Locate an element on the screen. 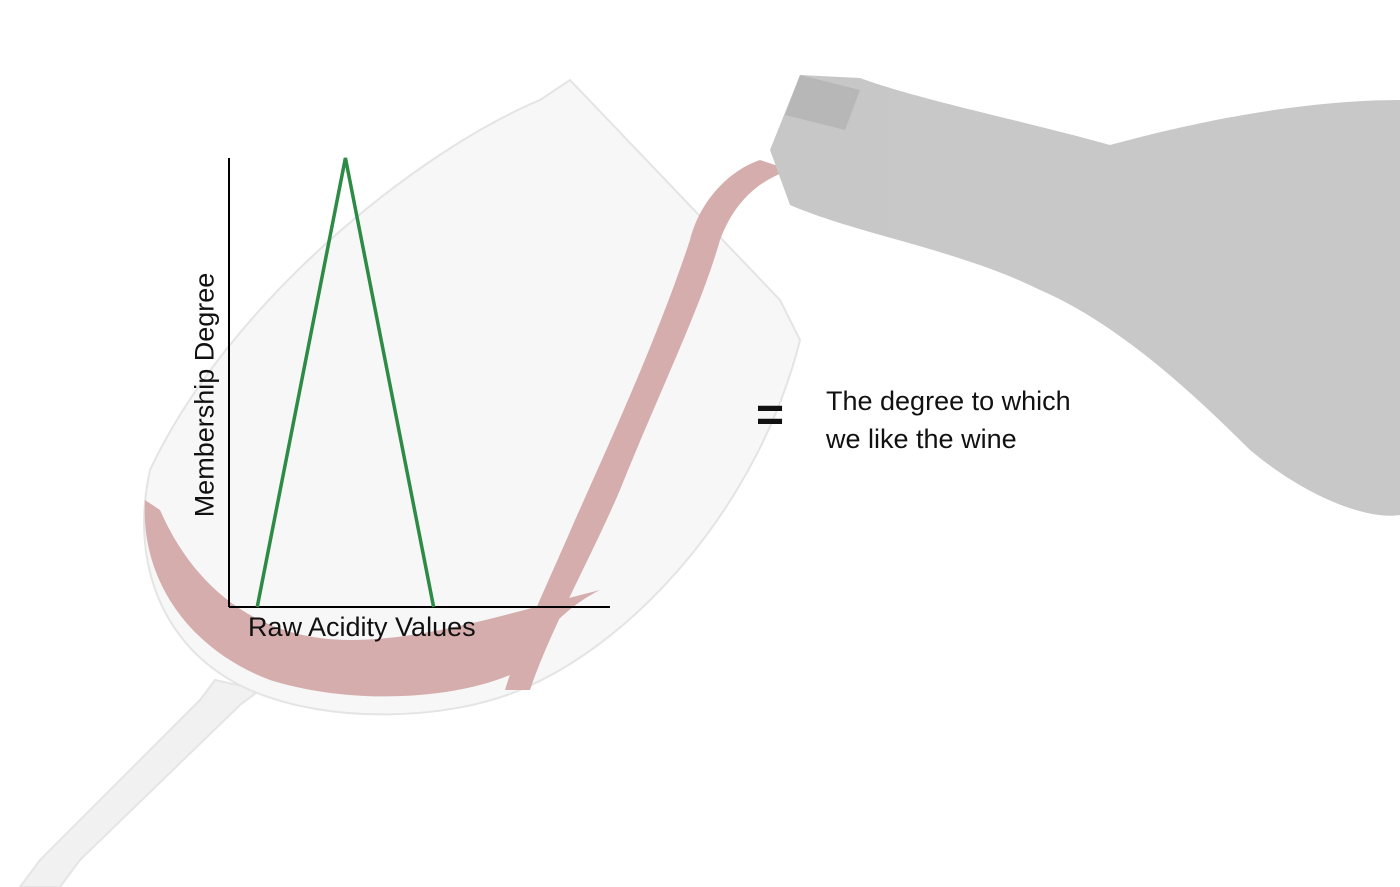  caption-line-2: we like the wine is located at coordinates (921, 439).